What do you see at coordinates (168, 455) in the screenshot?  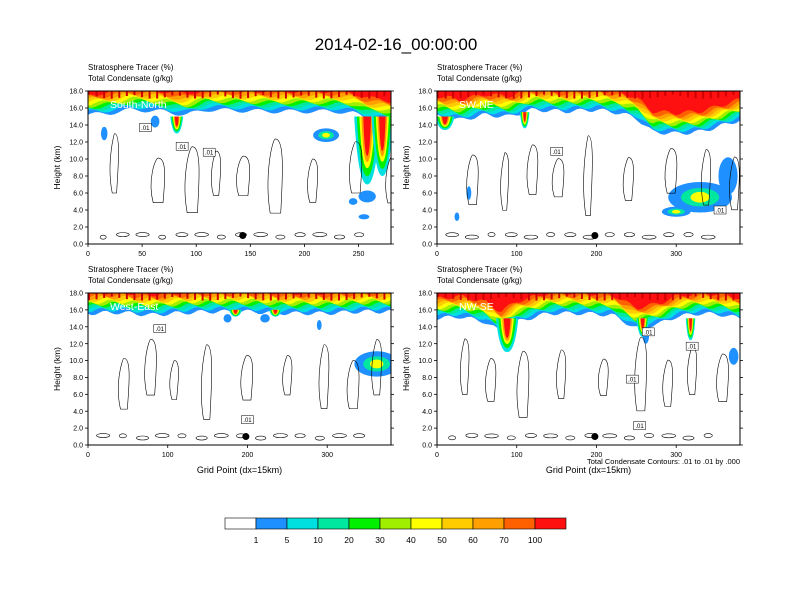 I see `x-tick-label: 100` at bounding box center [168, 455].